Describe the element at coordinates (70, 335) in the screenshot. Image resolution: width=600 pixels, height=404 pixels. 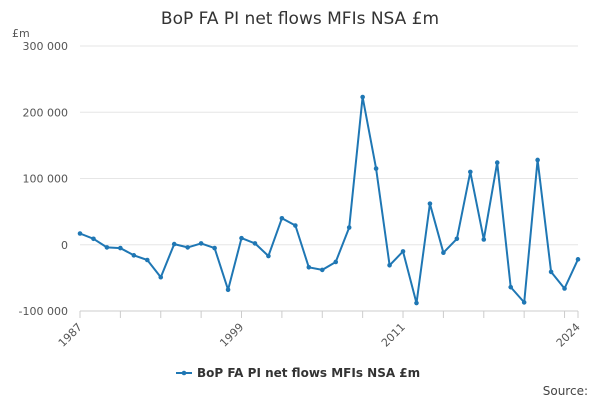
I see `x-tick-label: 1987` at that location.